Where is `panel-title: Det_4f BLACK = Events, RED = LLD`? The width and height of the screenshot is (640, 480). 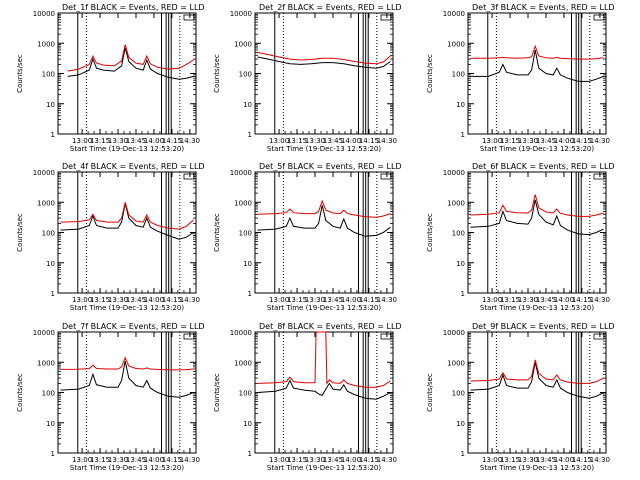
panel-title: Det_4f BLACK = Events, RED = LLD is located at coordinates (133, 166).